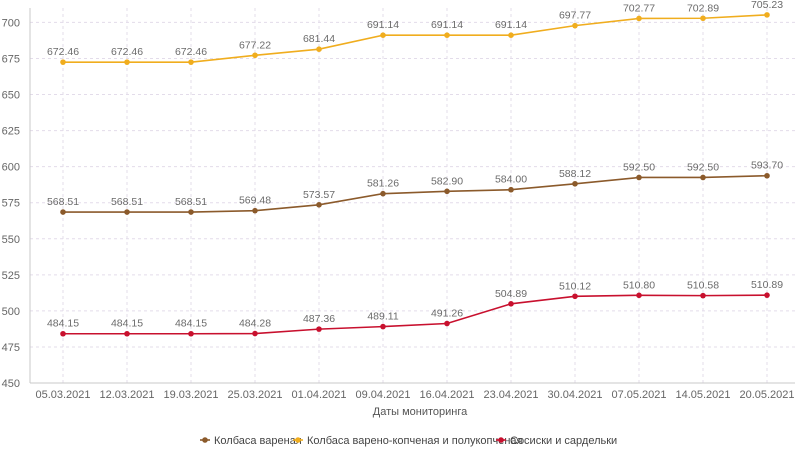 This screenshot has height=450, width=800. I want to click on y-tick-label: 650, so click(11, 96).